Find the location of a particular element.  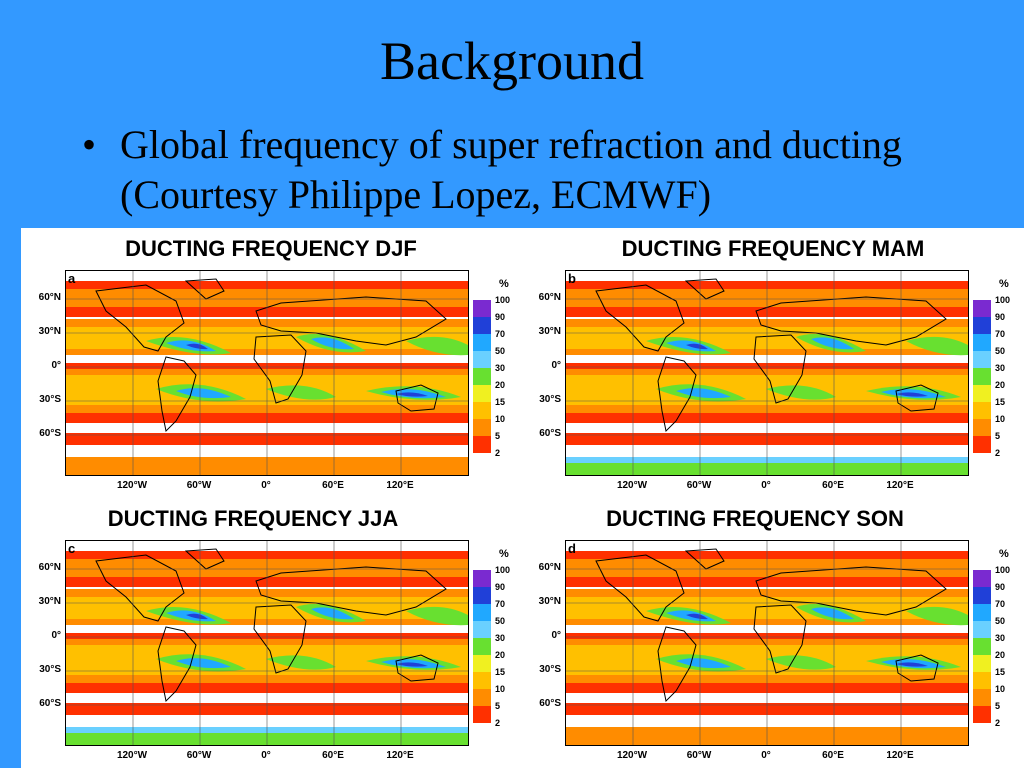

colorbar-tick-label: 20 is located at coordinates (1000, 385).